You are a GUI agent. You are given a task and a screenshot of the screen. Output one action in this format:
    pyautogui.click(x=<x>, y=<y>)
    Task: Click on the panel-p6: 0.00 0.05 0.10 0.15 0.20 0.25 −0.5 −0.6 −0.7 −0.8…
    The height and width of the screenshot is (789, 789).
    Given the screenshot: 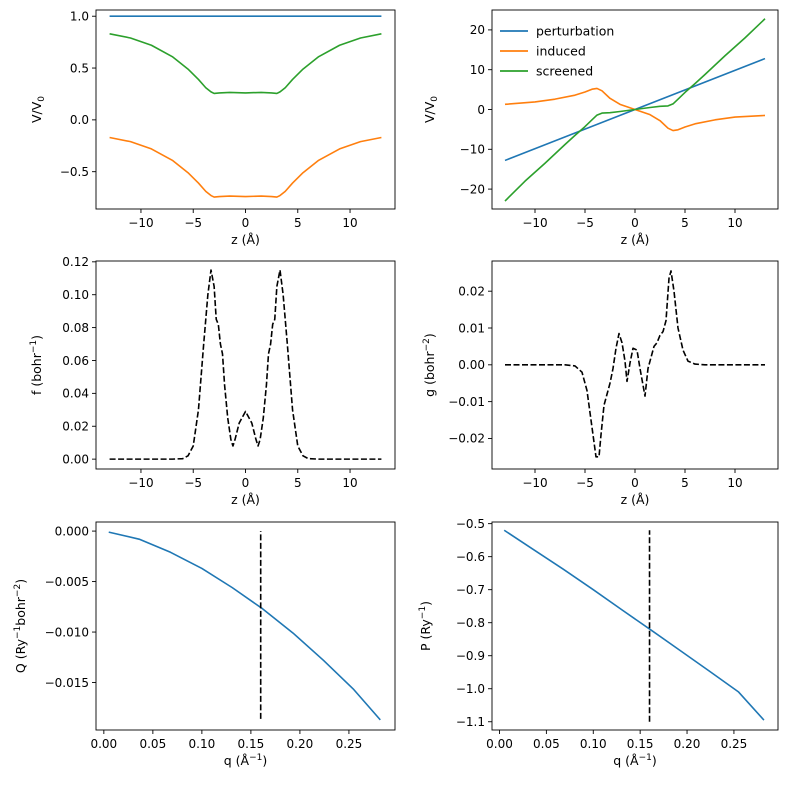 What is the action you would take?
    pyautogui.click(x=598, y=642)
    